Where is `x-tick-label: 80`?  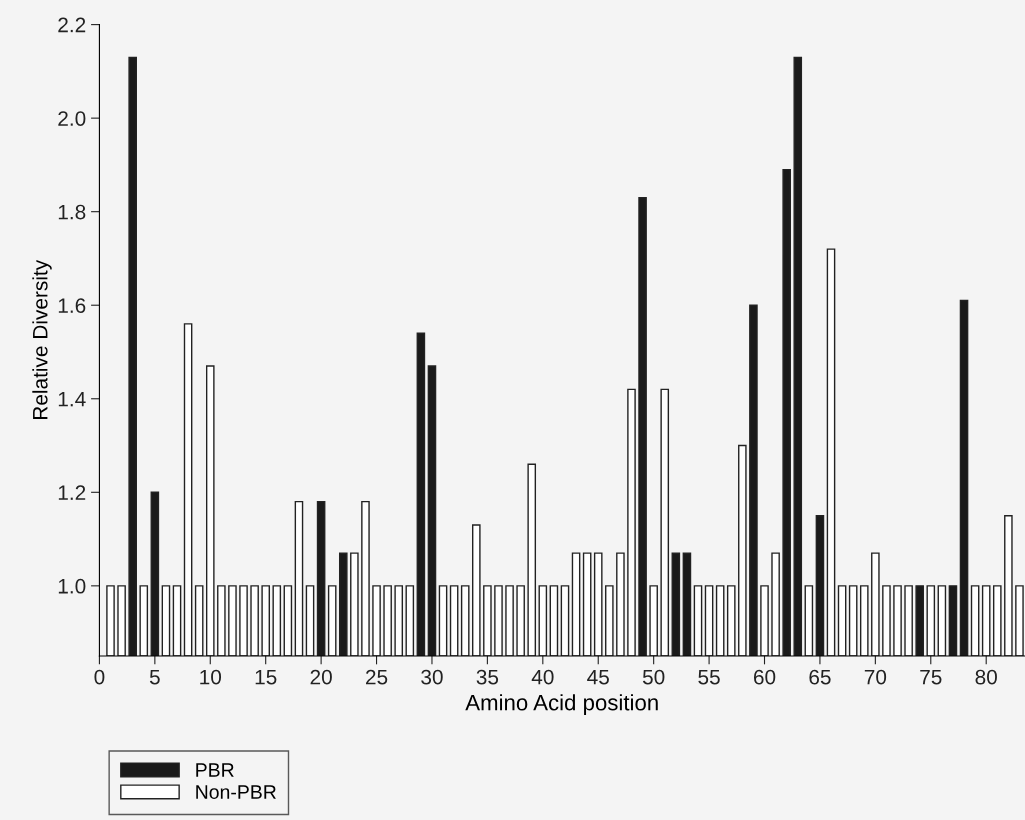
x-tick-label: 80 is located at coordinates (986, 677).